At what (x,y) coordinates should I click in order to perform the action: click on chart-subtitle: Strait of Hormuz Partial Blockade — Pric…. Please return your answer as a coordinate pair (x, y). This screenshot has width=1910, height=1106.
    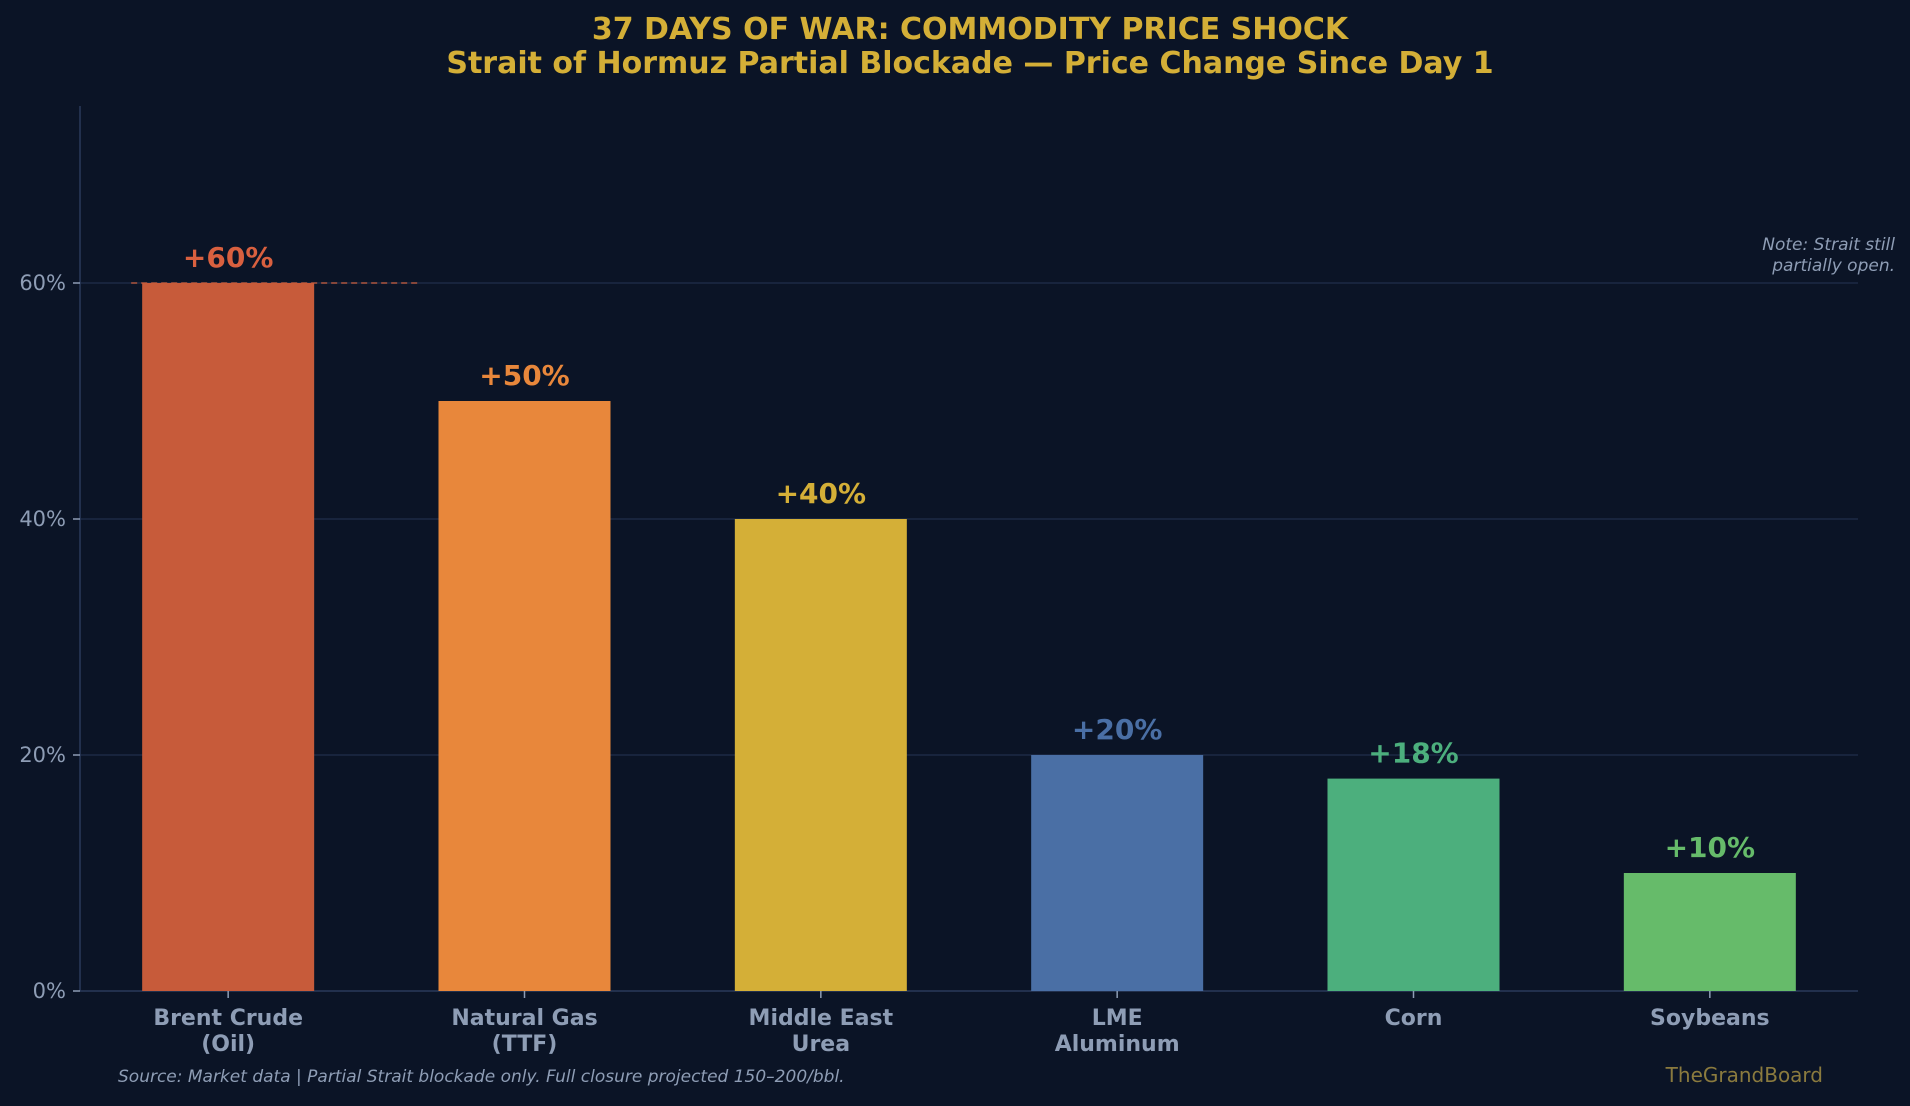
    Looking at the image, I should click on (969, 63).